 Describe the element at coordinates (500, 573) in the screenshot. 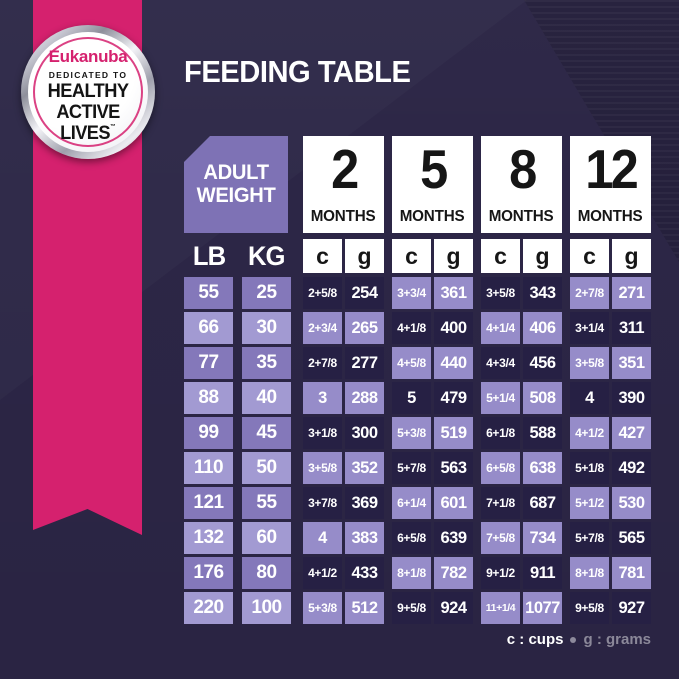

I see `feed-amount: 9+1/2` at that location.